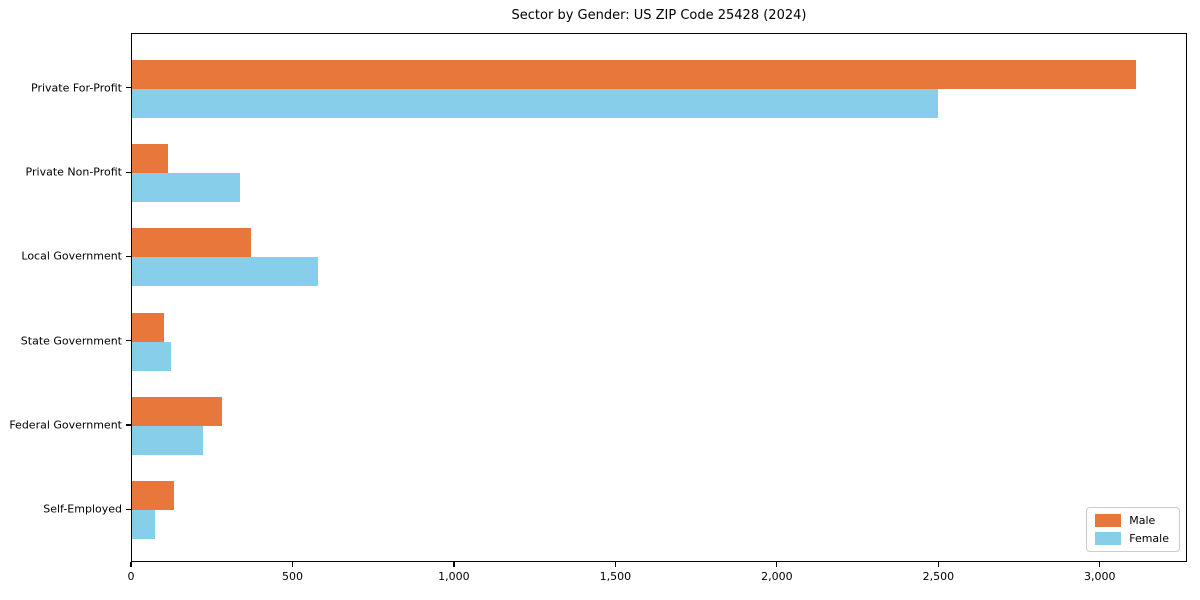  I want to click on bar-female-private-non-profit, so click(186, 188).